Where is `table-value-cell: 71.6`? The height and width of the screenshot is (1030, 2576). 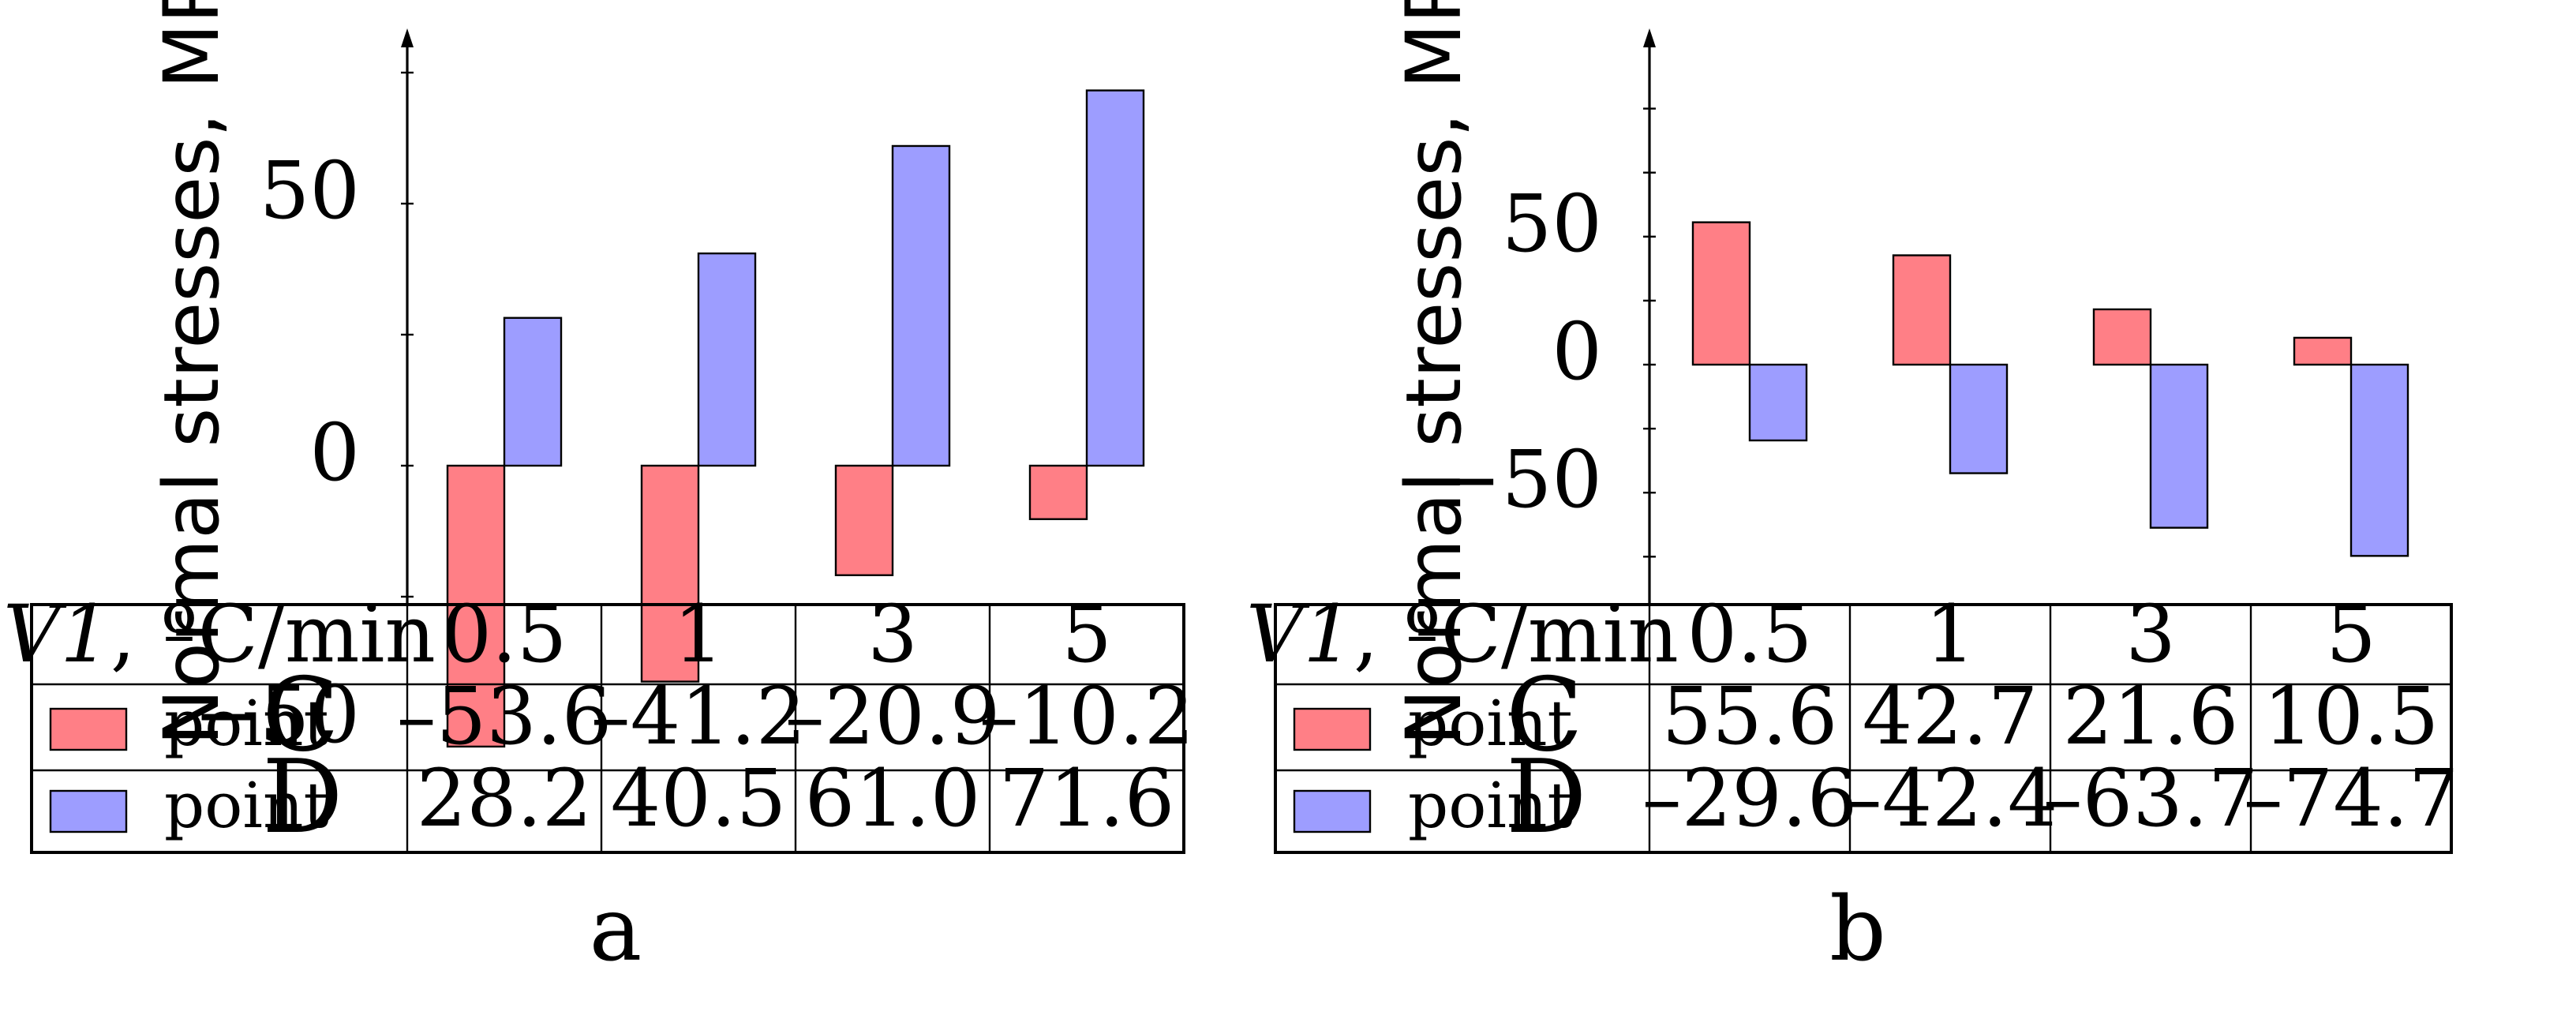 table-value-cell: 71.6 is located at coordinates (1087, 799).